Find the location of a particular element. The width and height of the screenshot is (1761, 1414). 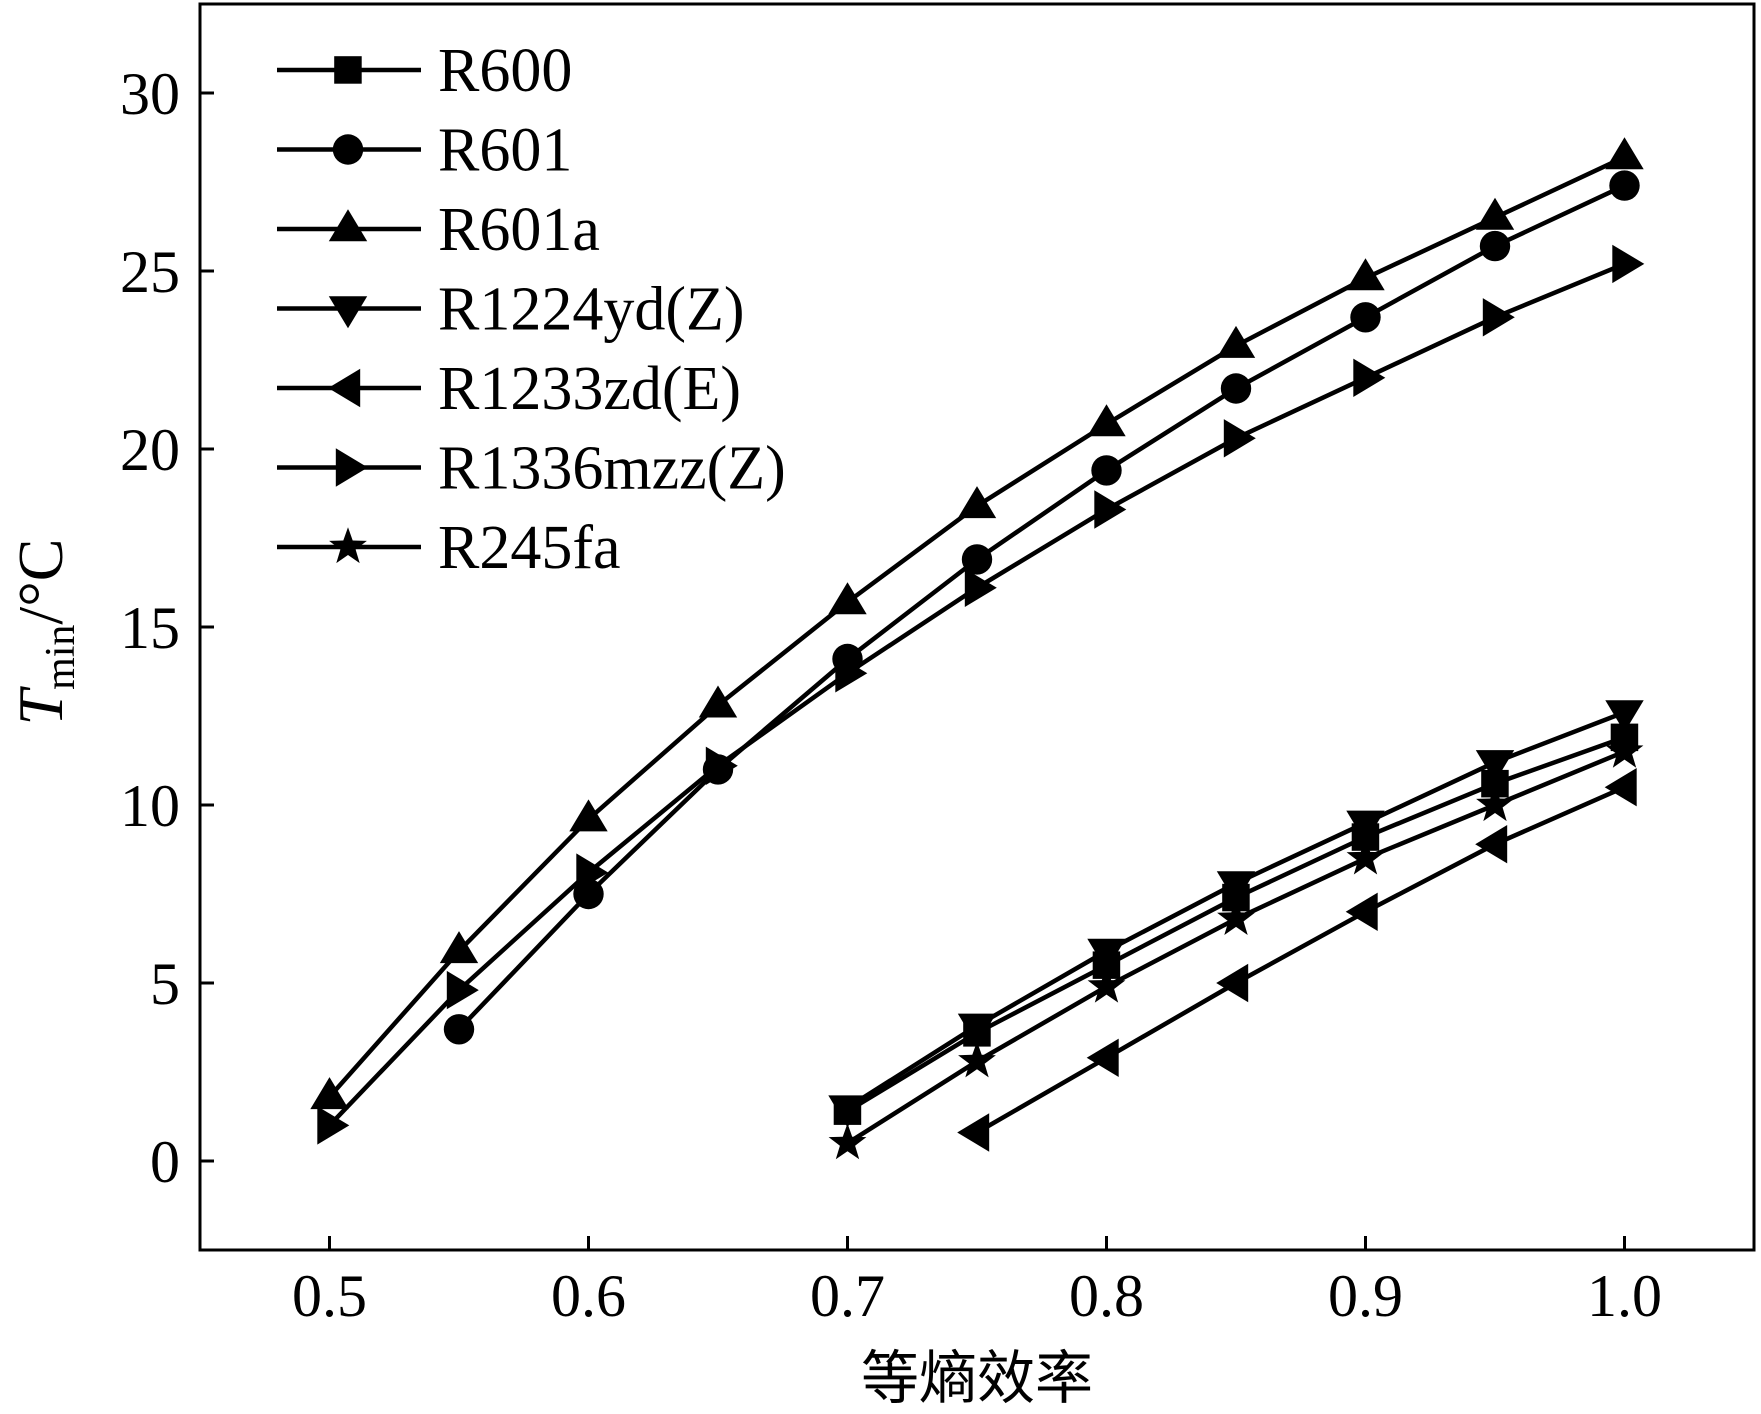

legend-item-r600: R600 is located at coordinates (424, 71).